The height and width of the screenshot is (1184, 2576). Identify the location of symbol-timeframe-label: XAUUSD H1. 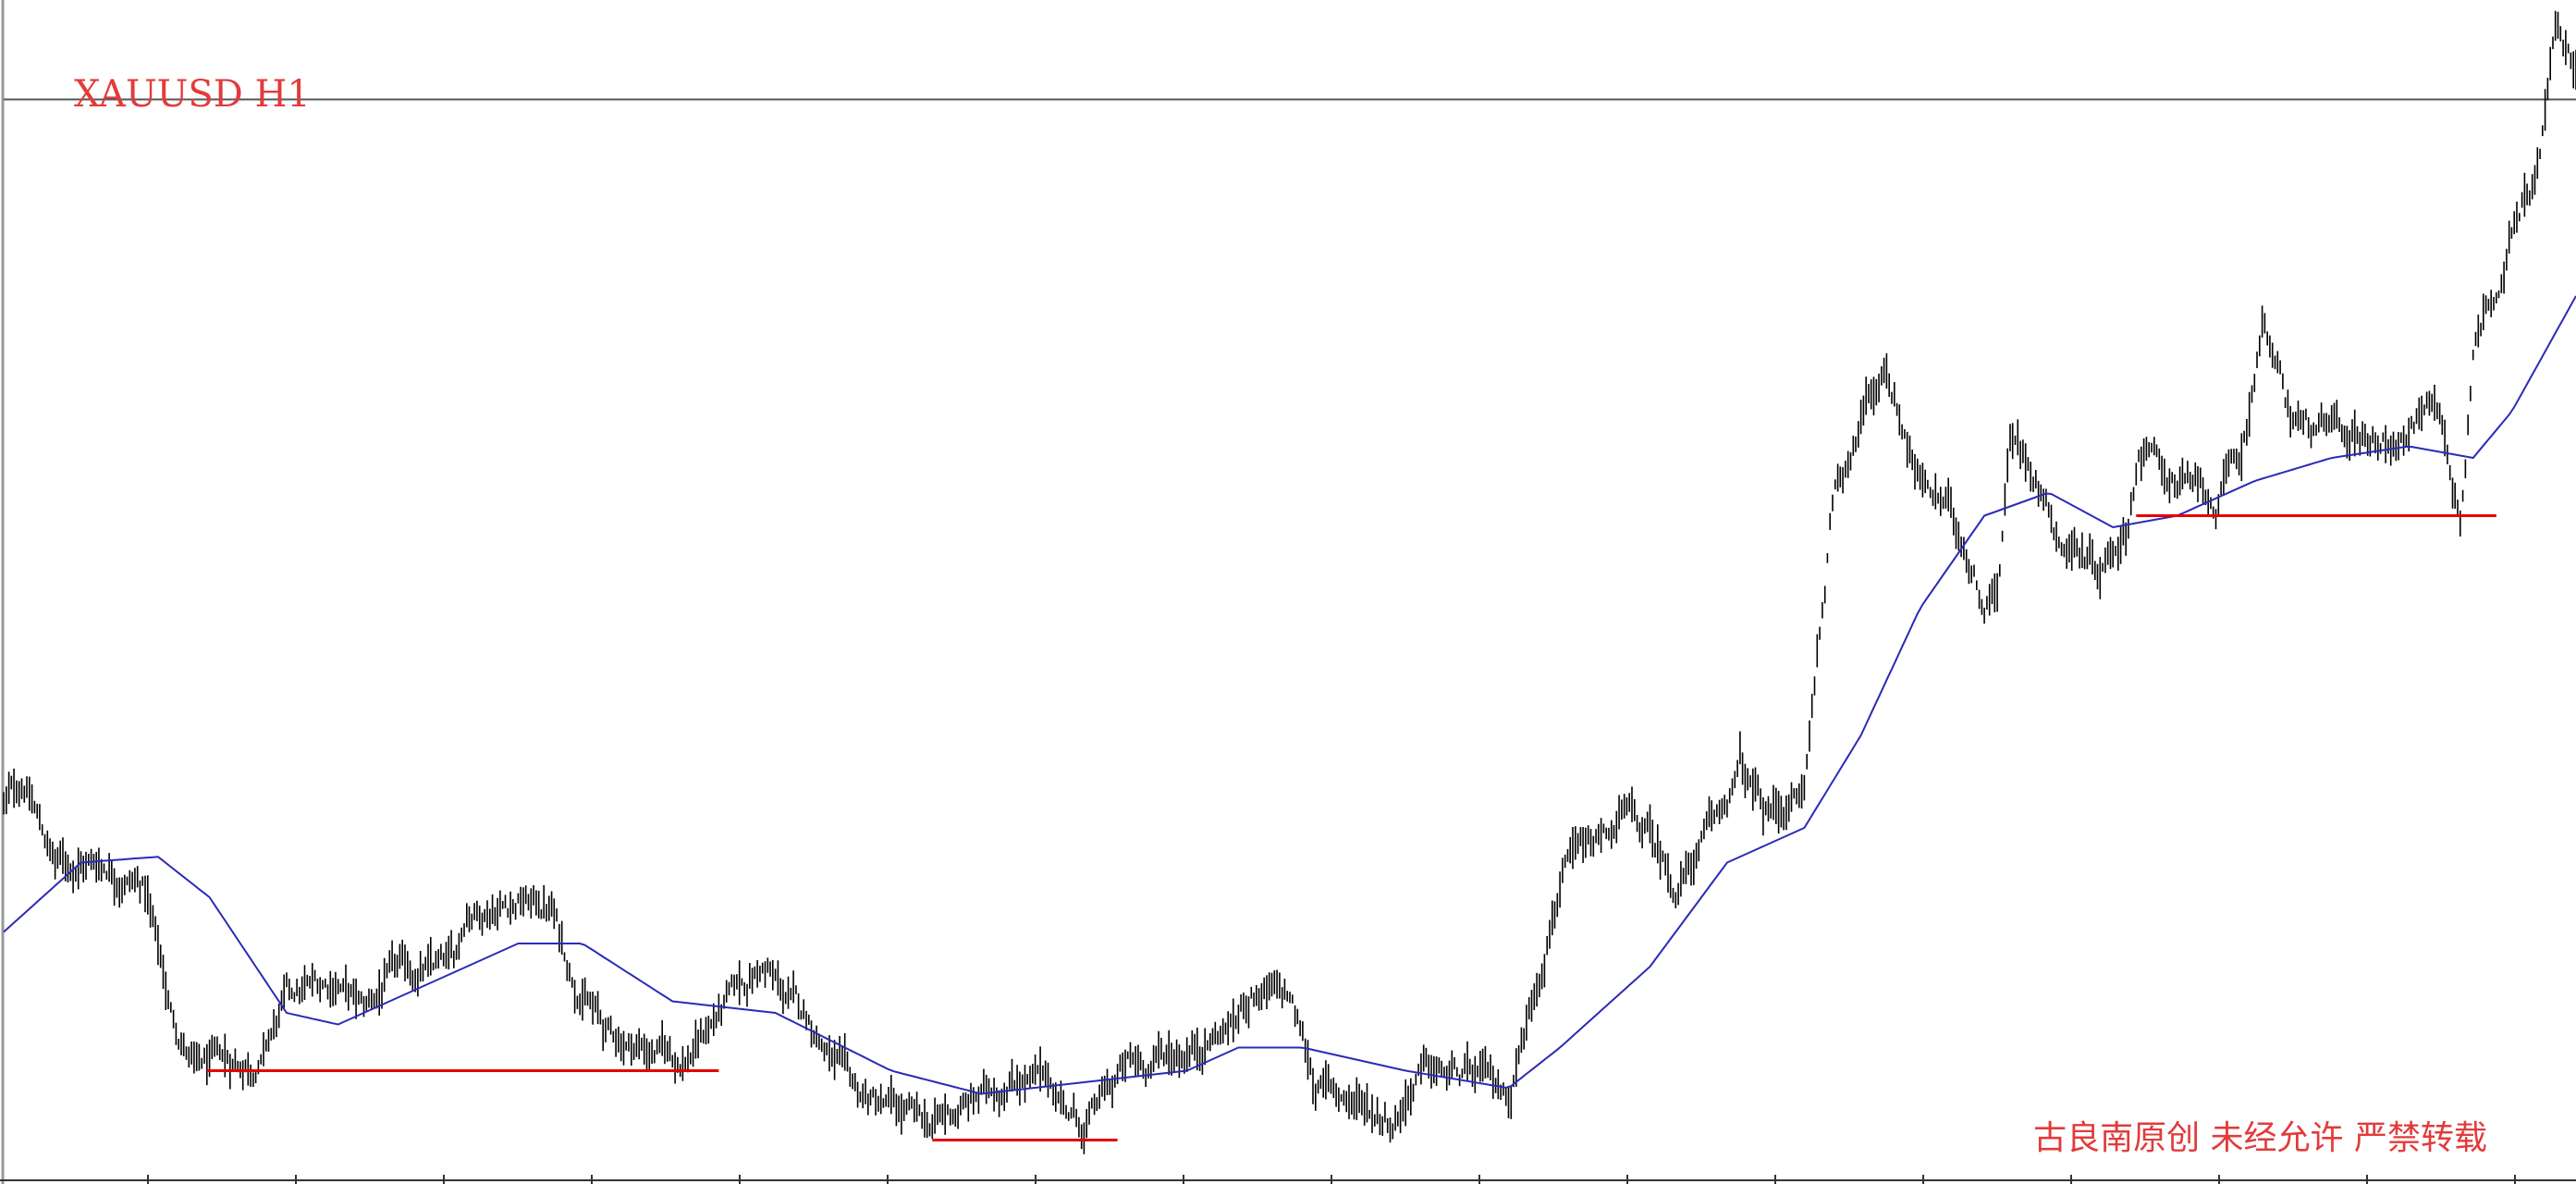
(192, 94).